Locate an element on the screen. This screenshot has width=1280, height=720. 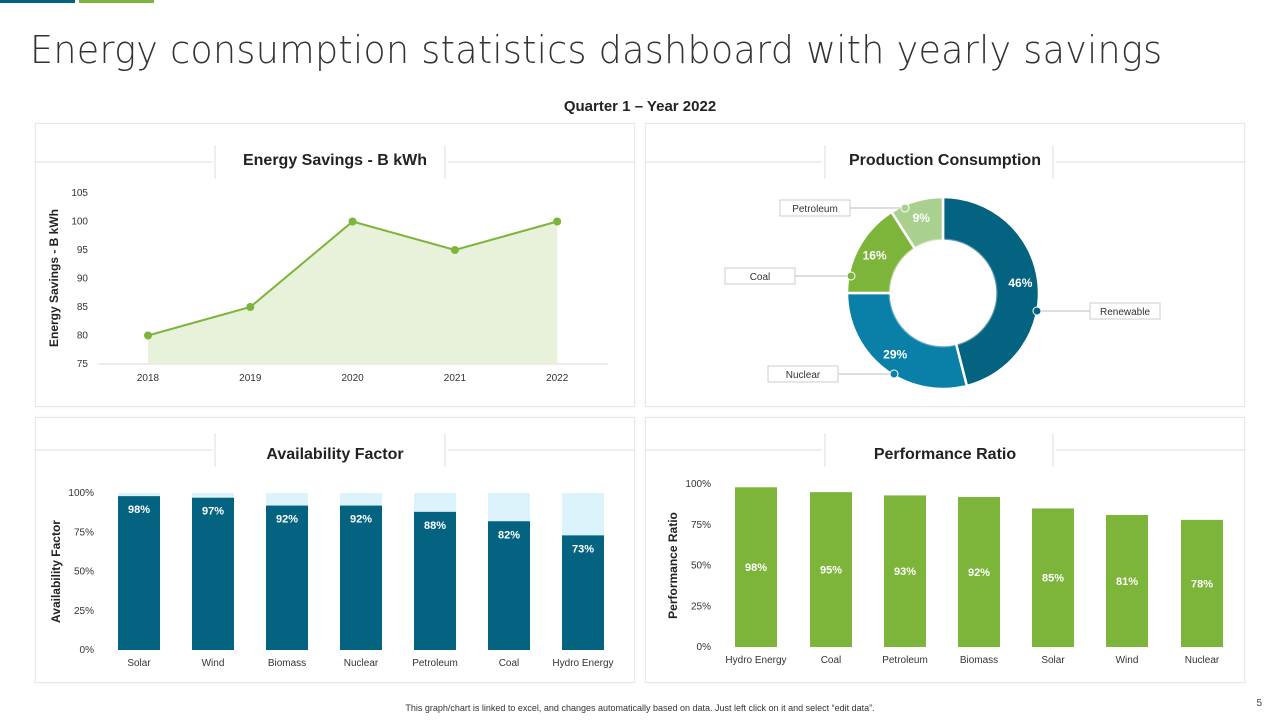
data-label: 95% is located at coordinates (831, 571).